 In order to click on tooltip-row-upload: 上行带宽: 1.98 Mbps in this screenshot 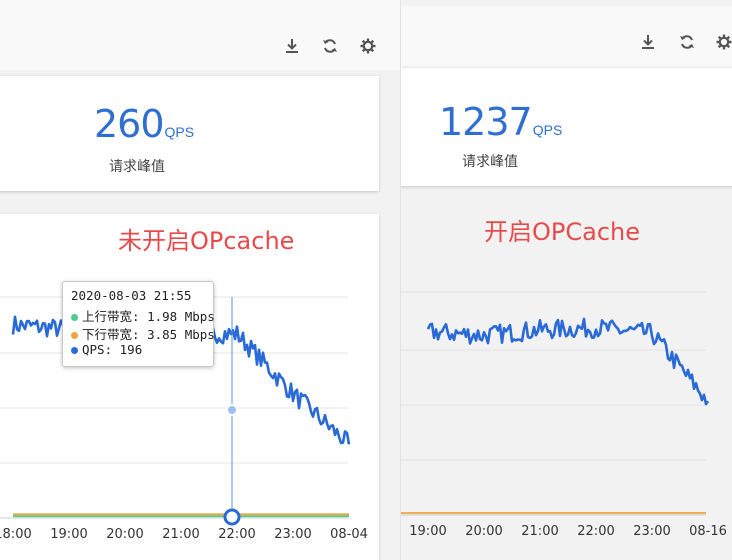, I will do `click(143, 315)`.